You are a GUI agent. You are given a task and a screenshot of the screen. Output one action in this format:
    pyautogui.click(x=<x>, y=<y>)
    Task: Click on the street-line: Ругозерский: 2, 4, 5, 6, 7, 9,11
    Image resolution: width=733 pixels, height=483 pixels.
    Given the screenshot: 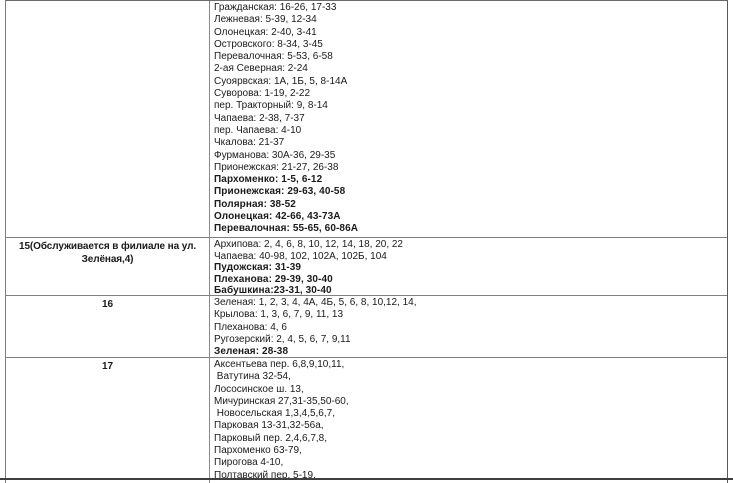 What is the action you would take?
    pyautogui.click(x=282, y=339)
    